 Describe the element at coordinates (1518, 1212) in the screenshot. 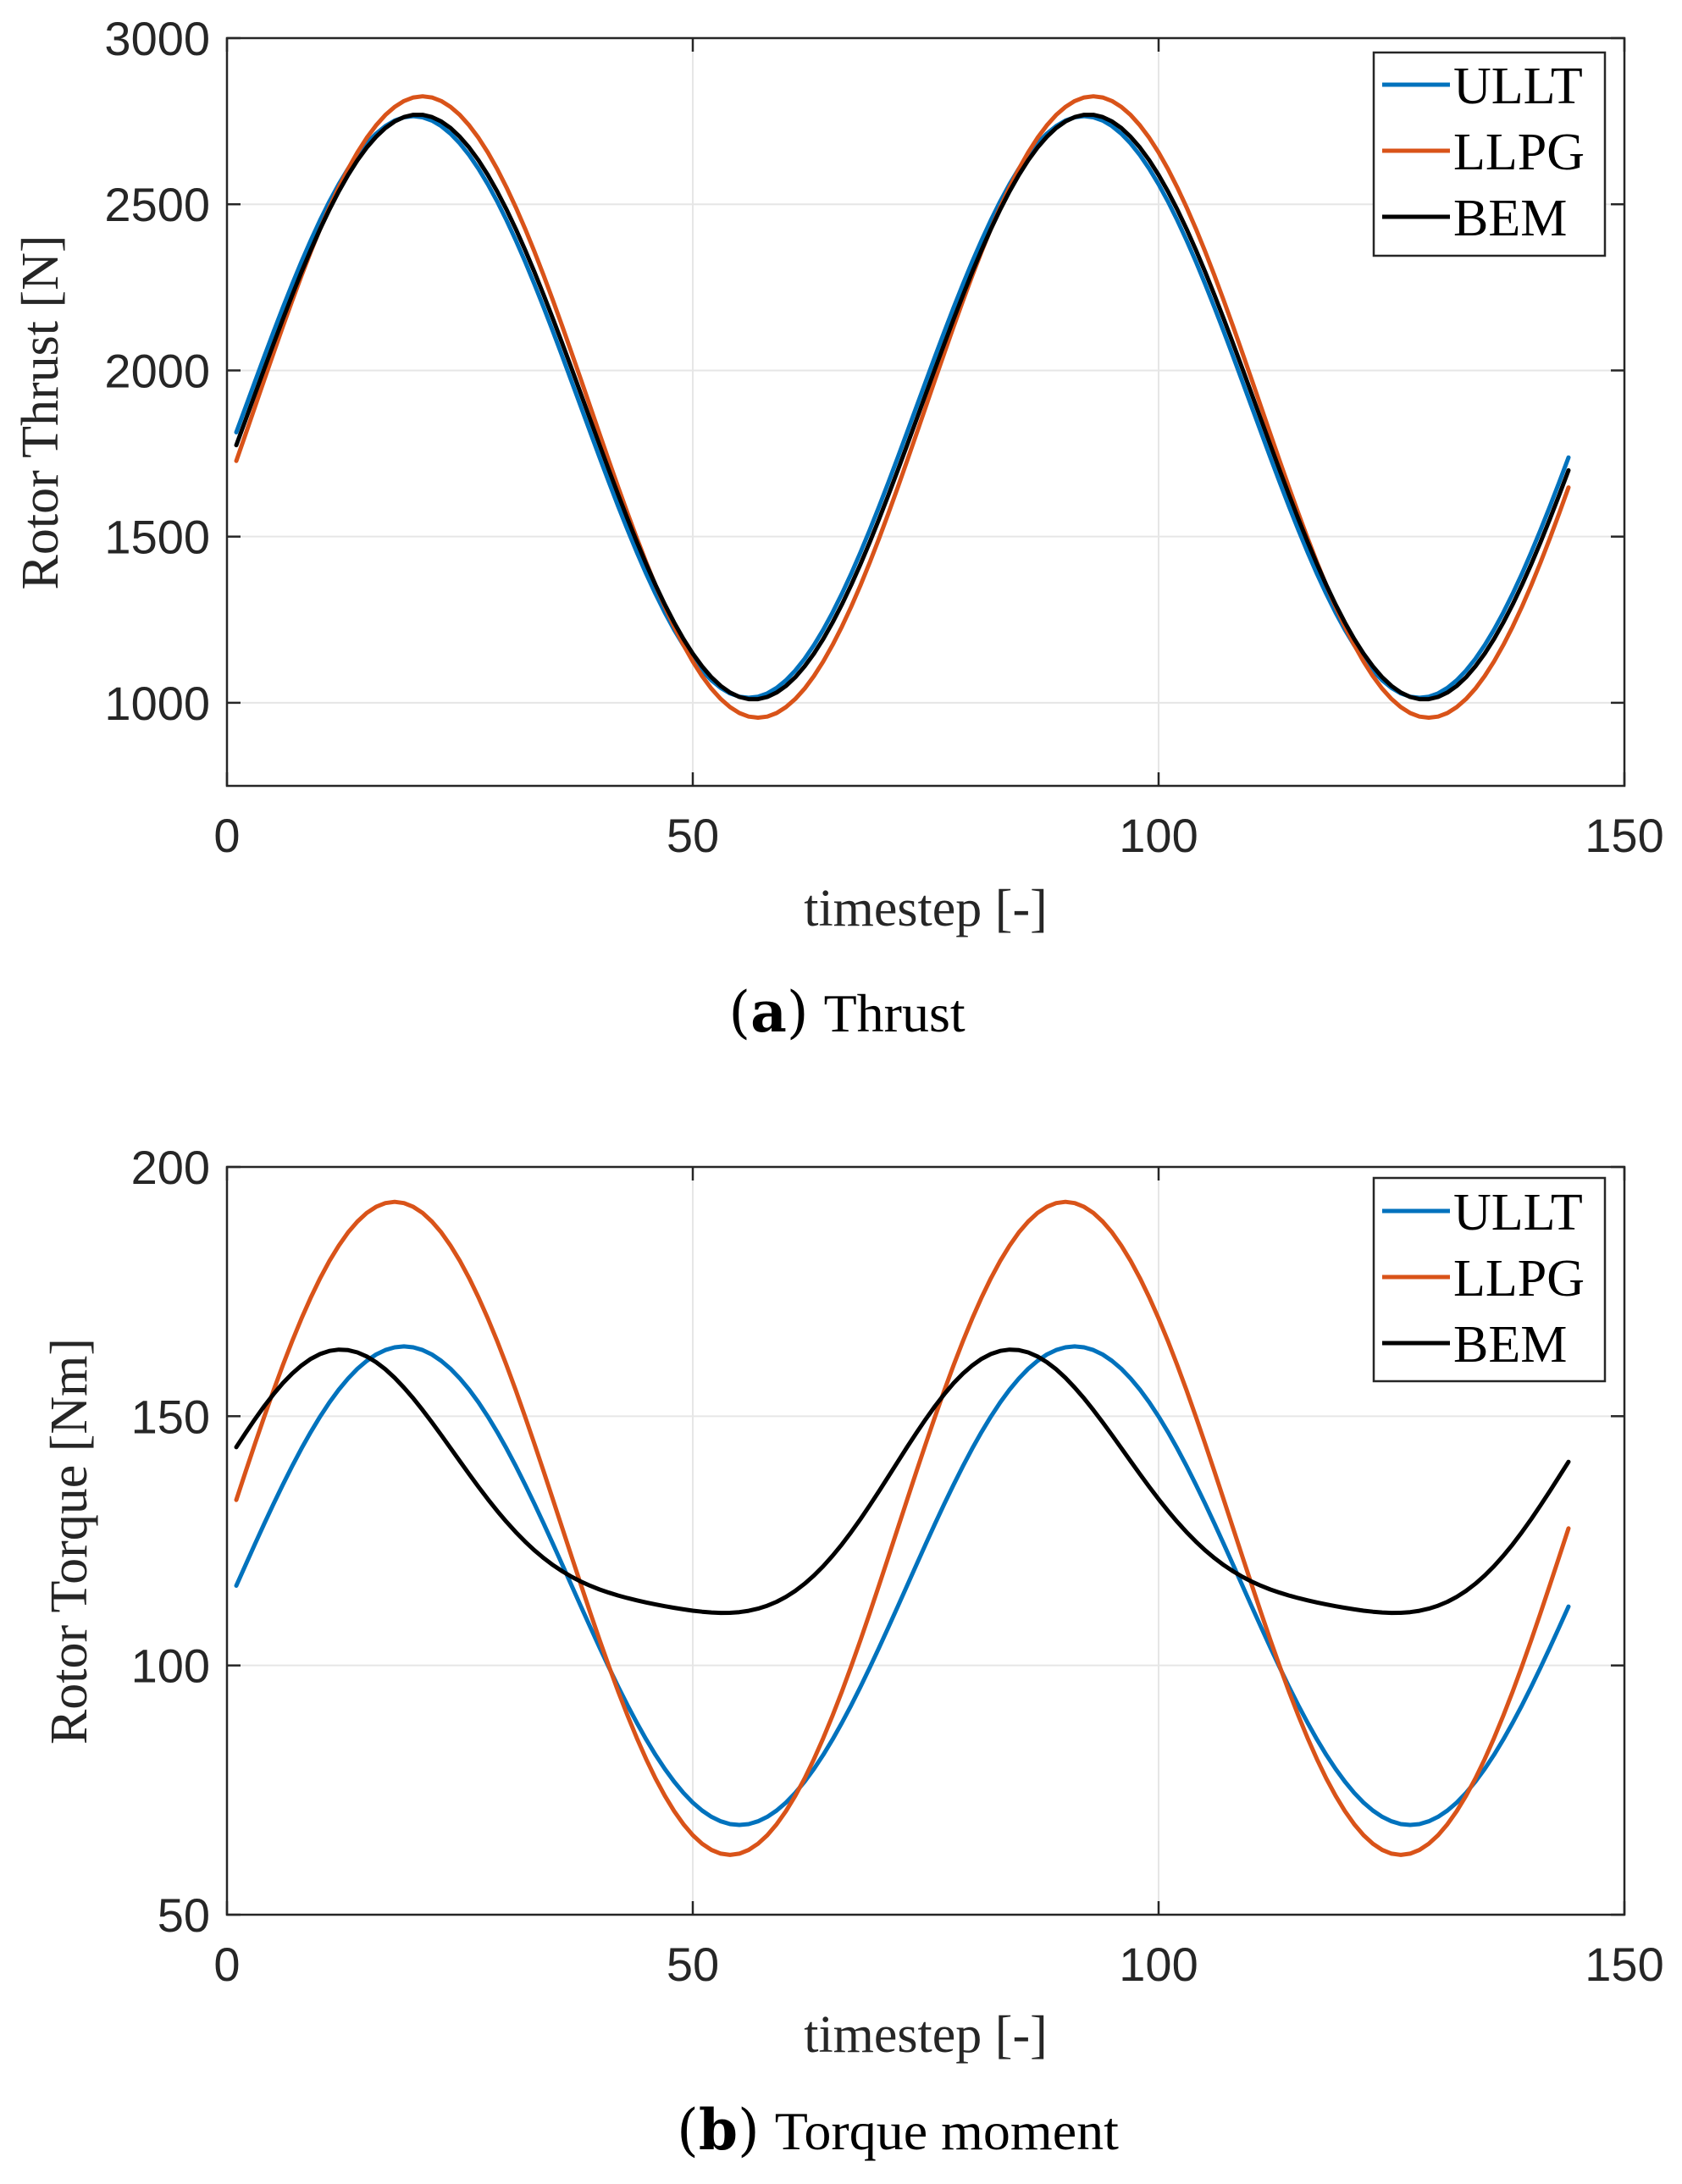

I see `torque-legend-label-ullt: ULLT` at that location.